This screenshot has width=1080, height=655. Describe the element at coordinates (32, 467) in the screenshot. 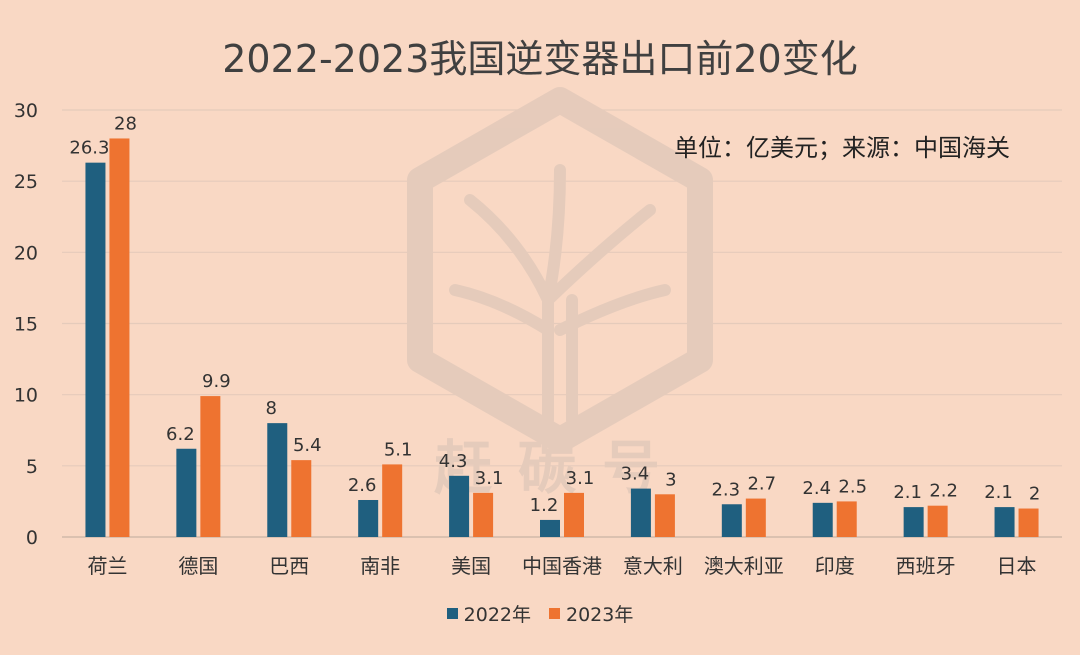

I see `y-tick-label: 5` at that location.